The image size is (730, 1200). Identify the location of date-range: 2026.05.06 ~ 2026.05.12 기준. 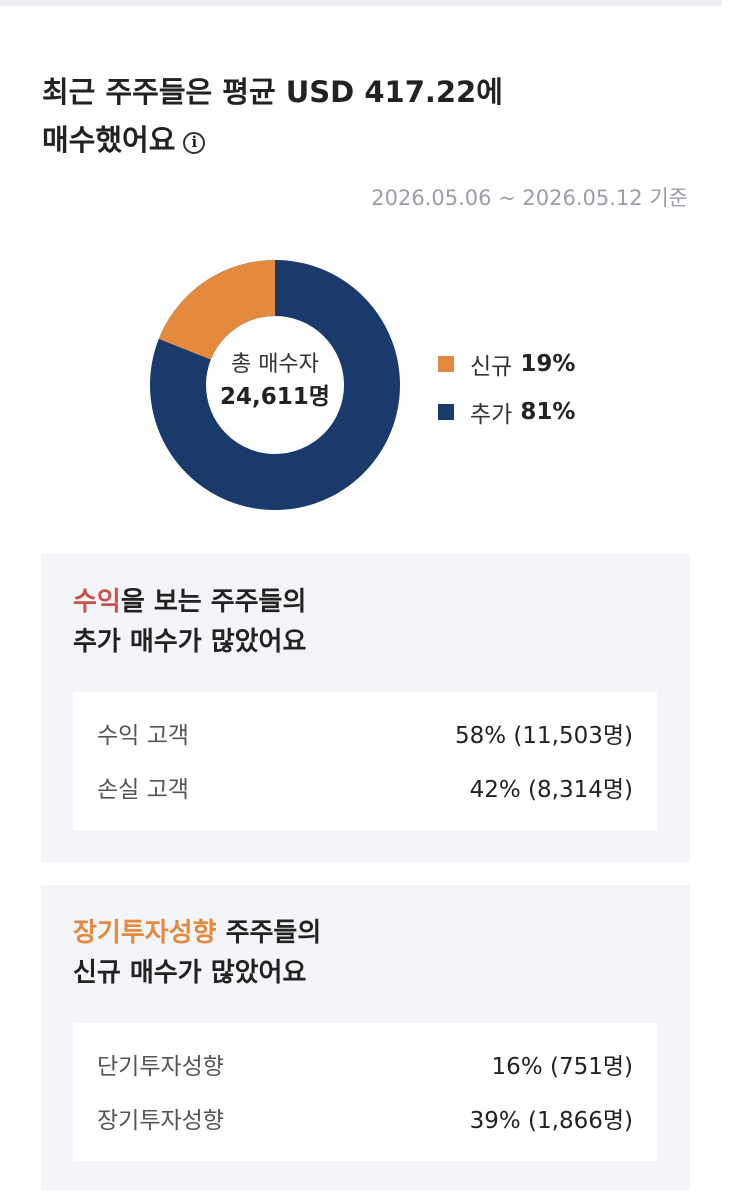
(529, 198).